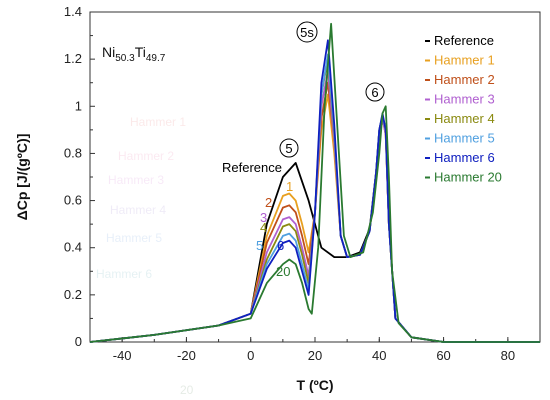 This screenshot has height=400, width=550. What do you see at coordinates (508, 355) in the screenshot?
I see `x-tick-label: 80` at bounding box center [508, 355].